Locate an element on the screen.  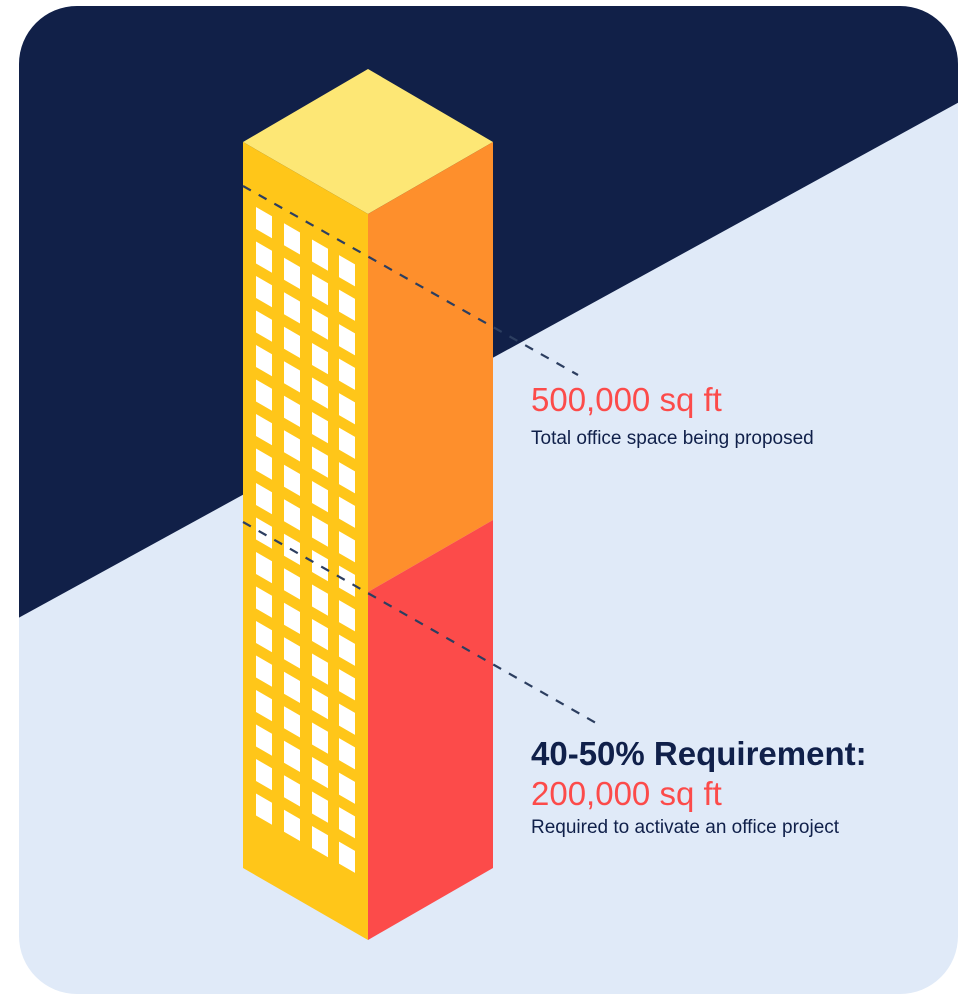
total-space-value: 500,000 sq ft is located at coordinates (626, 399).